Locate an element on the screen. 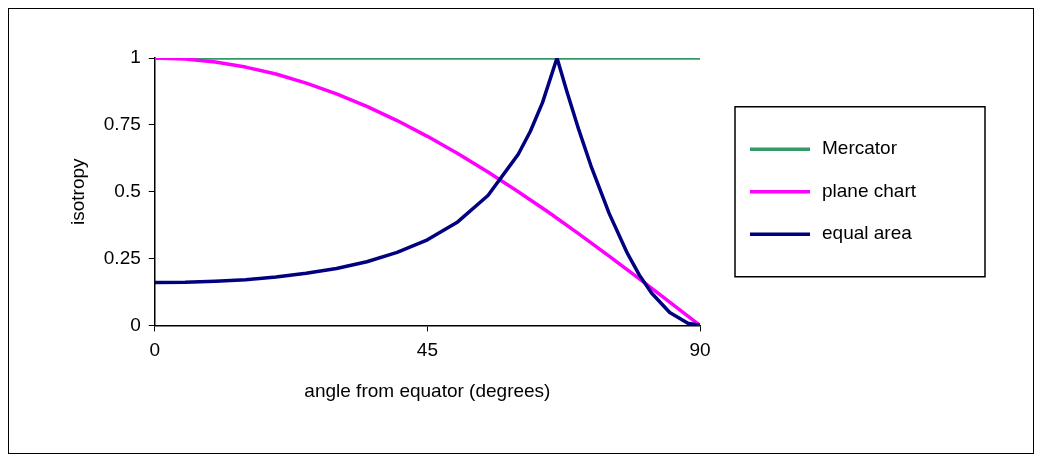 The image size is (1045, 460). x-tick-label: 0 is located at coordinates (155, 350).